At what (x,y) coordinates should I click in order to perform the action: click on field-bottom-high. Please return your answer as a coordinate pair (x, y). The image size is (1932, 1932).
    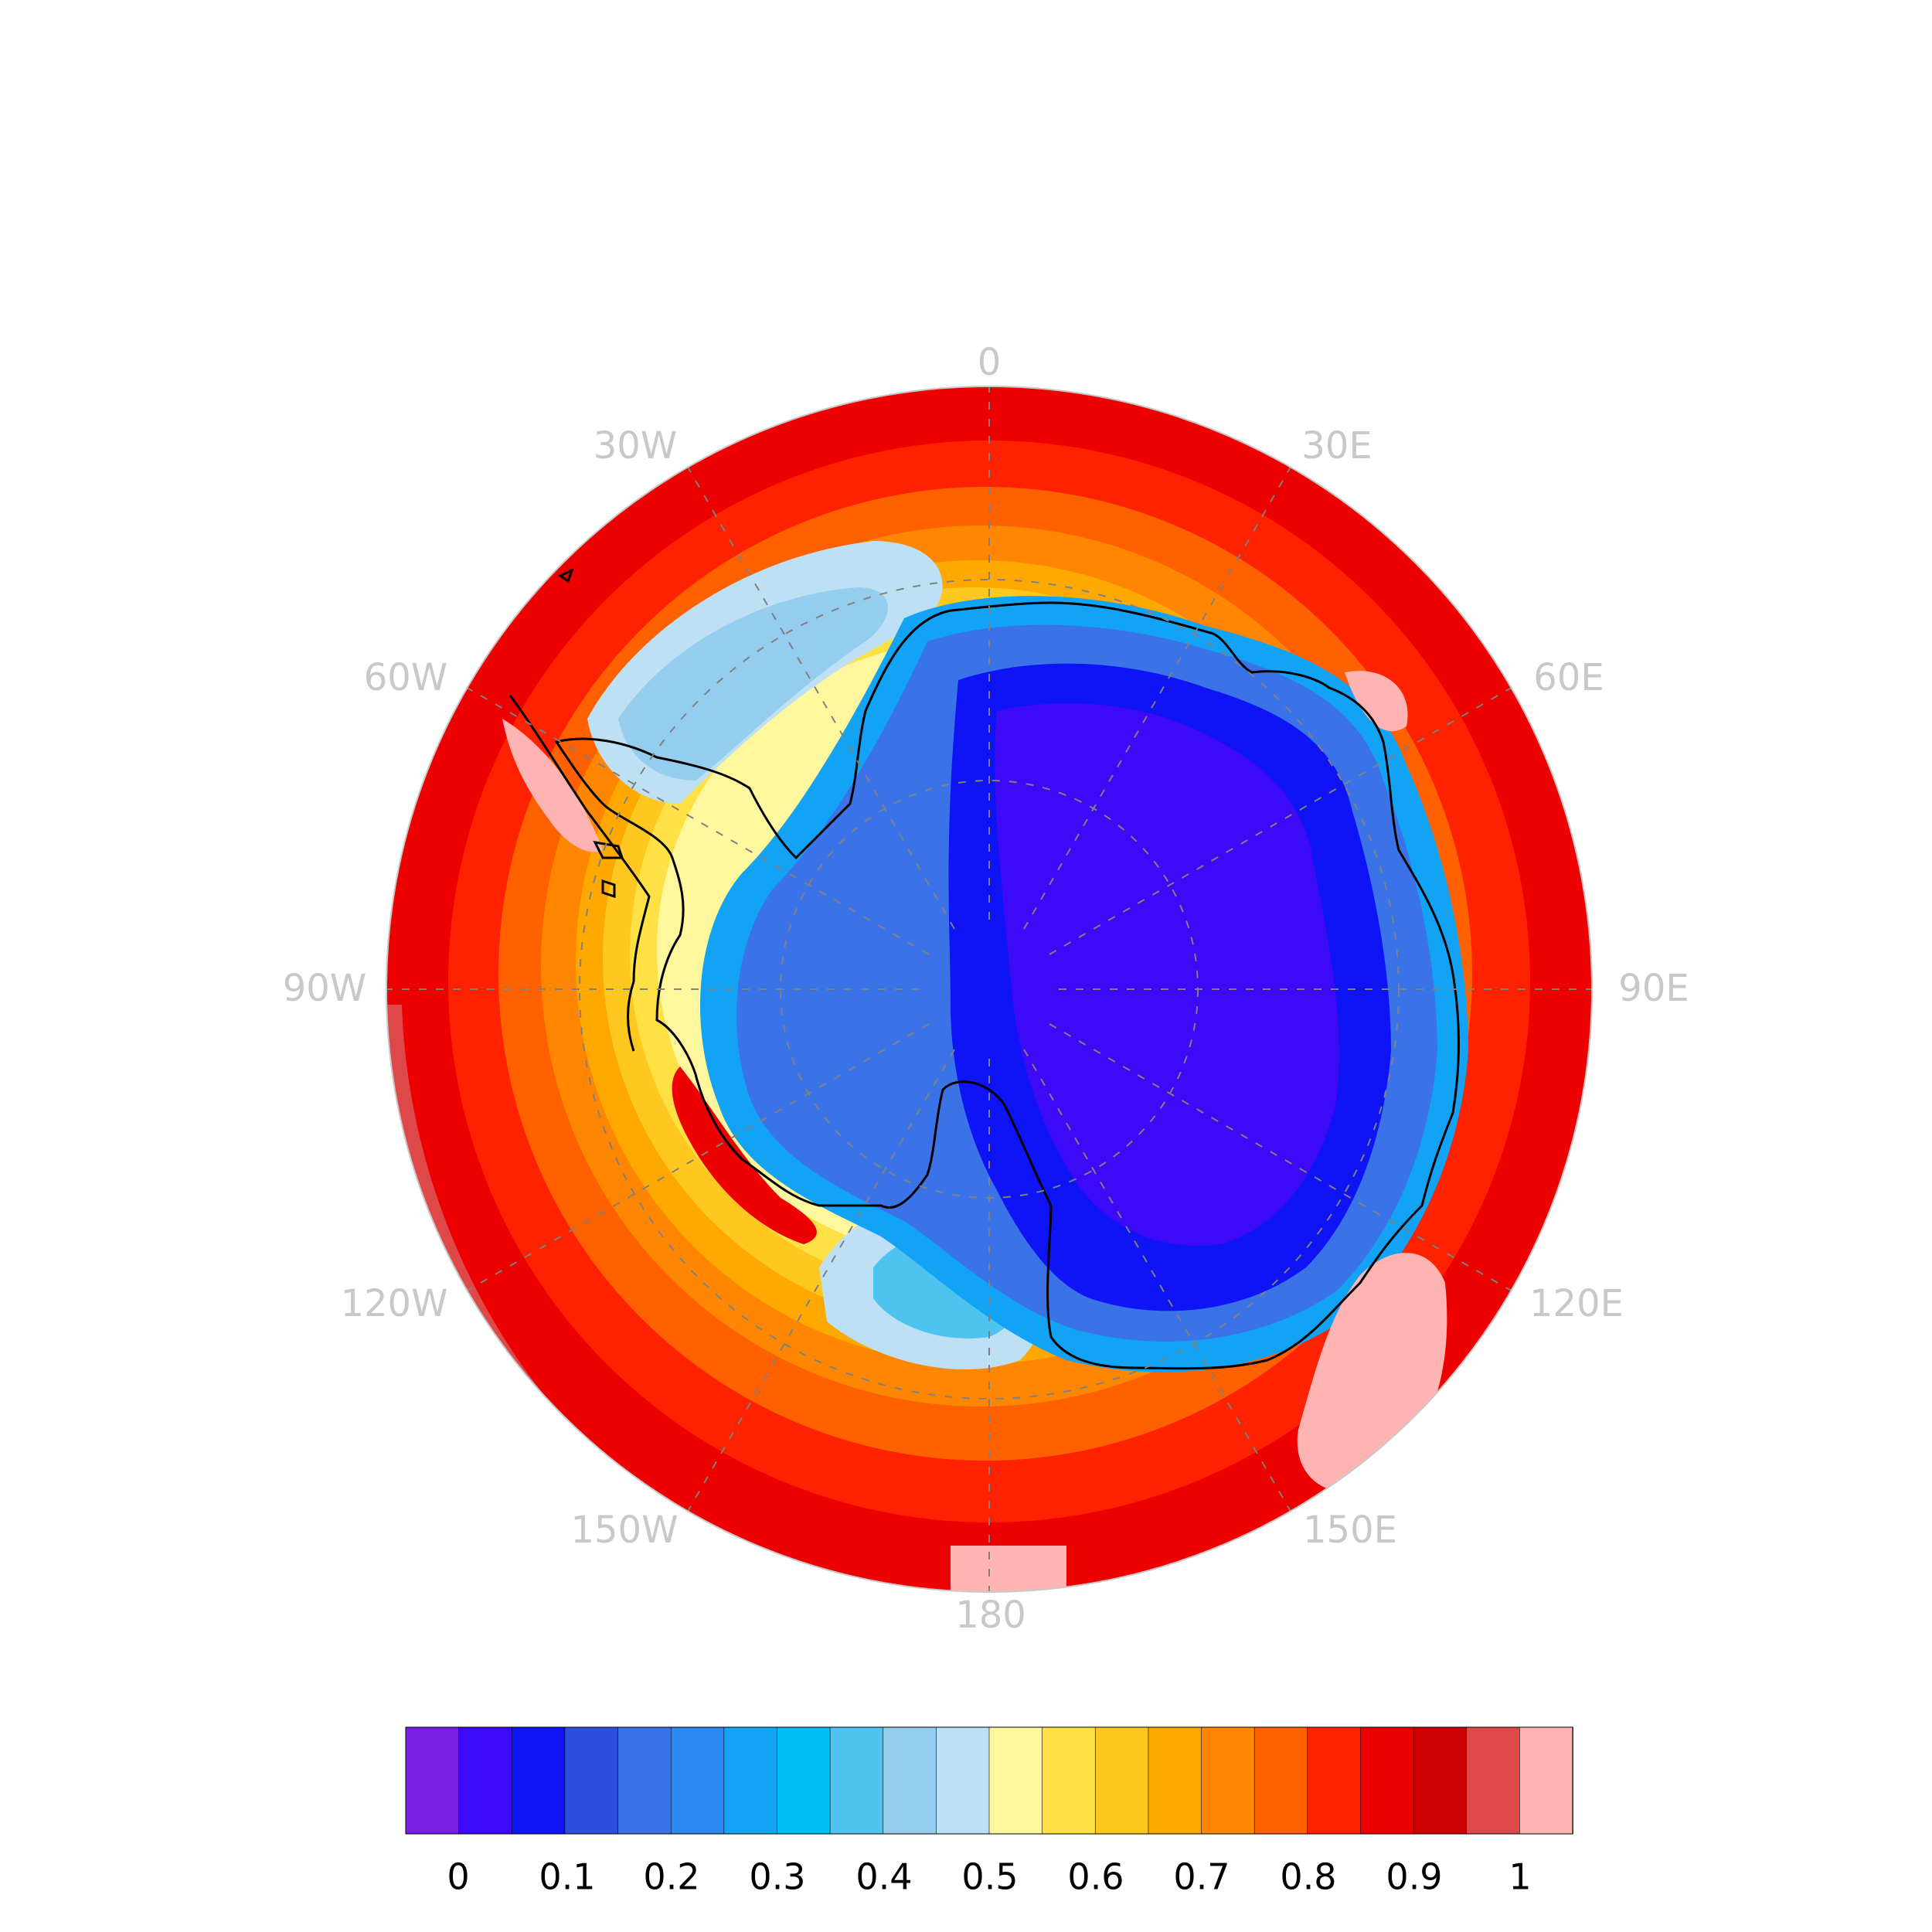
    Looking at the image, I should click on (1008, 1569).